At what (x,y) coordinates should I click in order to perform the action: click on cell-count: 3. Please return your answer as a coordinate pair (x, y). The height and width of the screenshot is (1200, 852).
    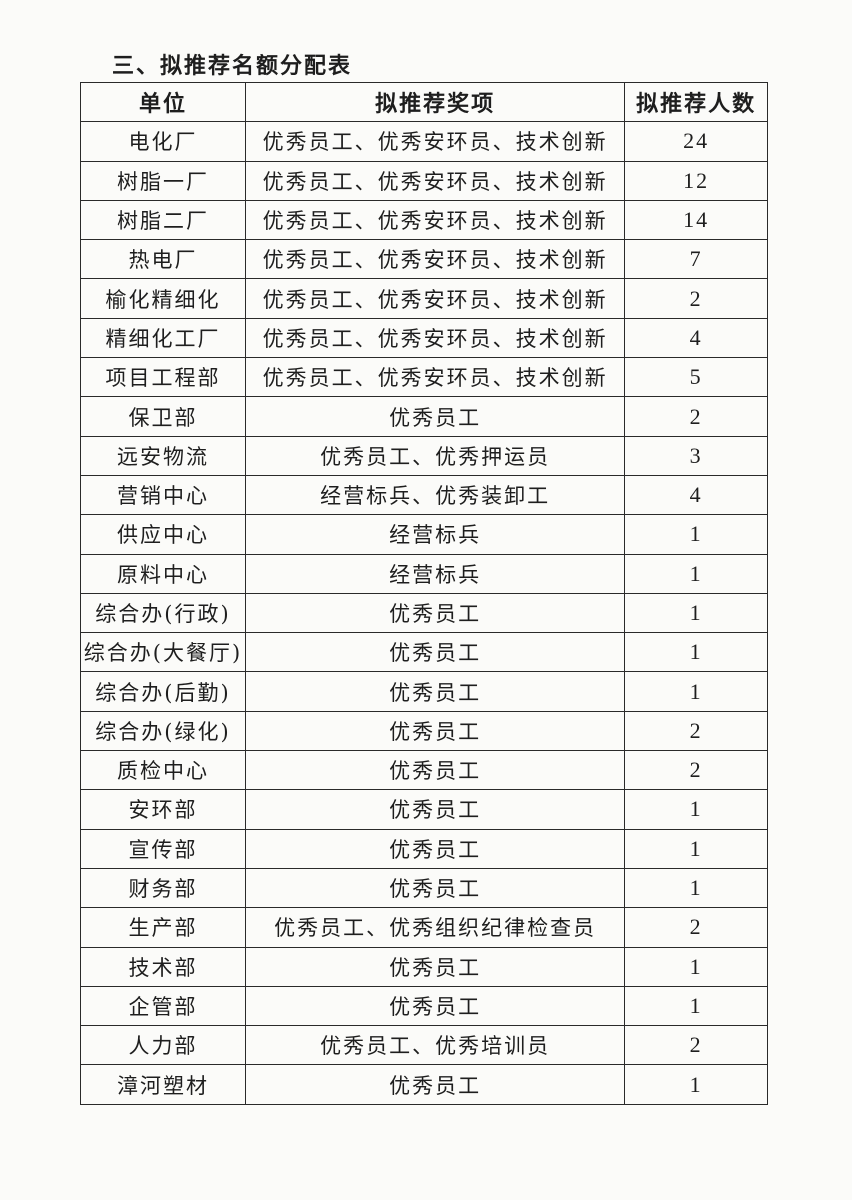
    Looking at the image, I should click on (696, 455).